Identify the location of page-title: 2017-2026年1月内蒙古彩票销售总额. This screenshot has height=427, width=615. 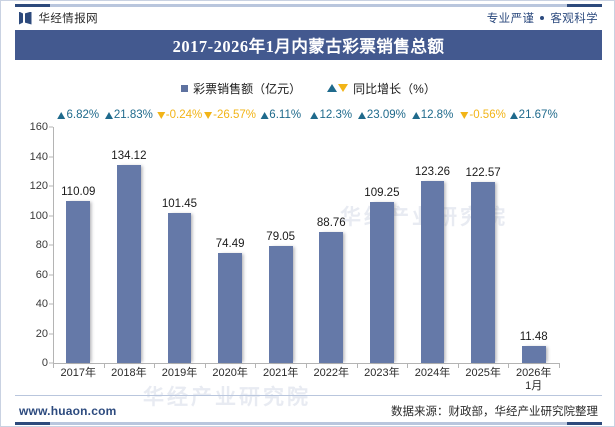
(308, 46).